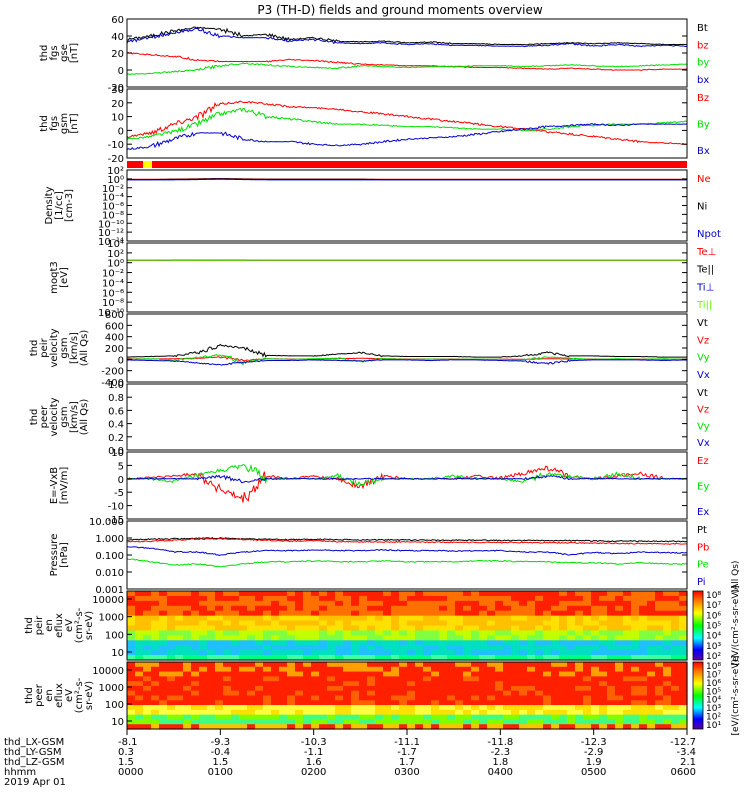 Image resolution: width=750 pixels, height=800 pixels. What do you see at coordinates (35, 782) in the screenshot?
I see `plot-date: 2019 Apr 01` at bounding box center [35, 782].